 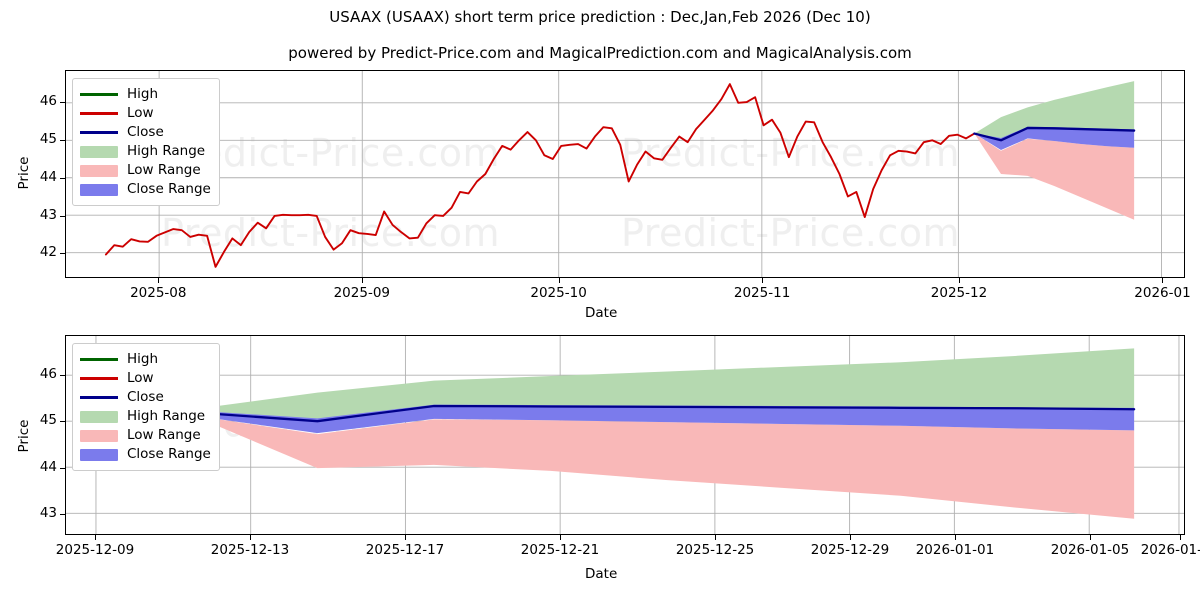 What do you see at coordinates (1170, 550) in the screenshot?
I see `x-tick-label: 2026-01-09` at bounding box center [1170, 550].